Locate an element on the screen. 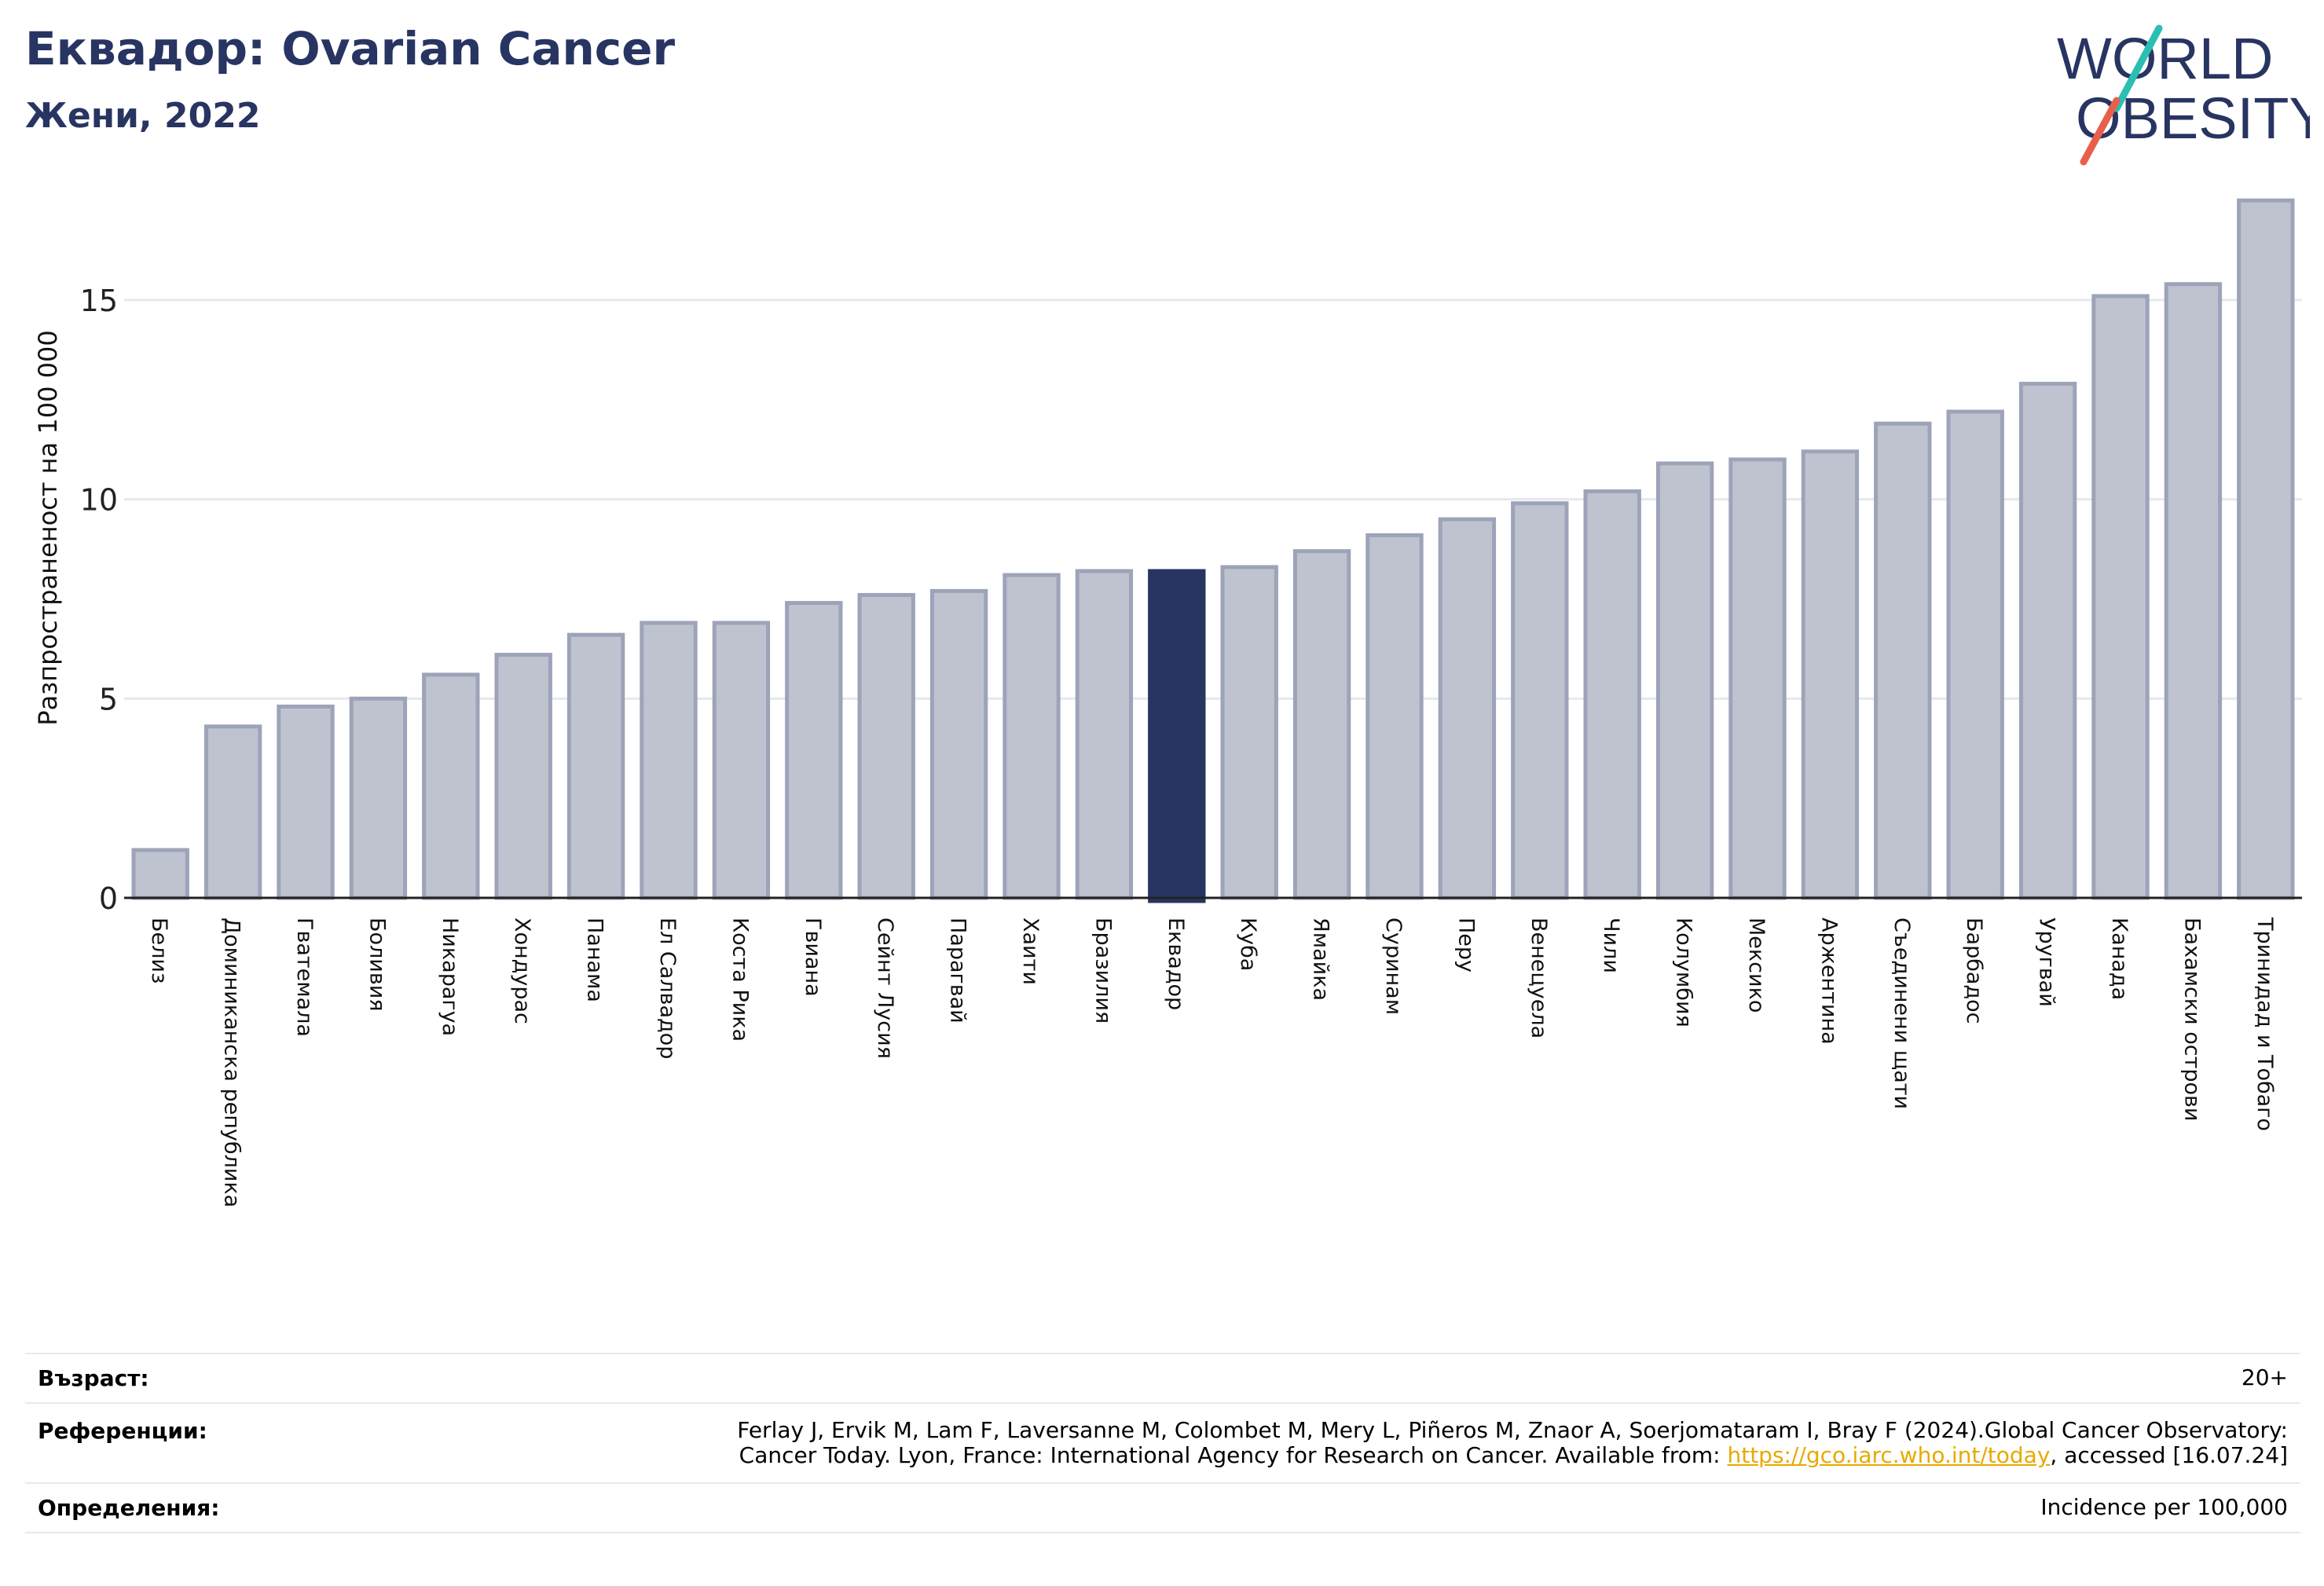 The height and width of the screenshot is (1586, 2324). x-tick-label: Ел Салвадор is located at coordinates (667, 988).